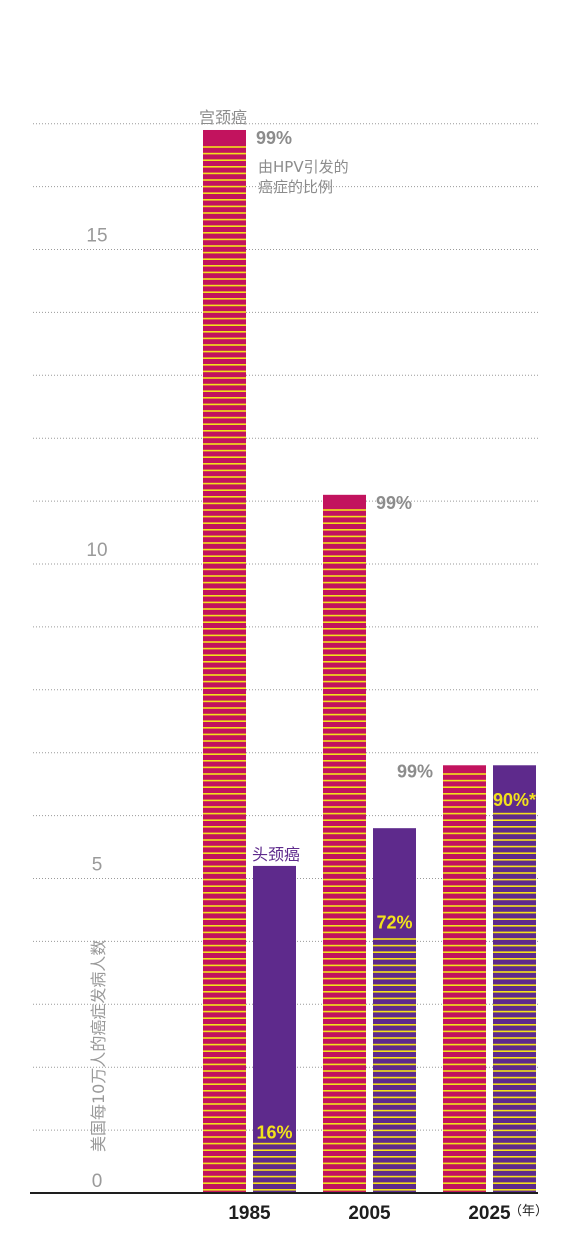 The image size is (563, 1233). I want to click on y-tick-label: 0, so click(97, 1181).